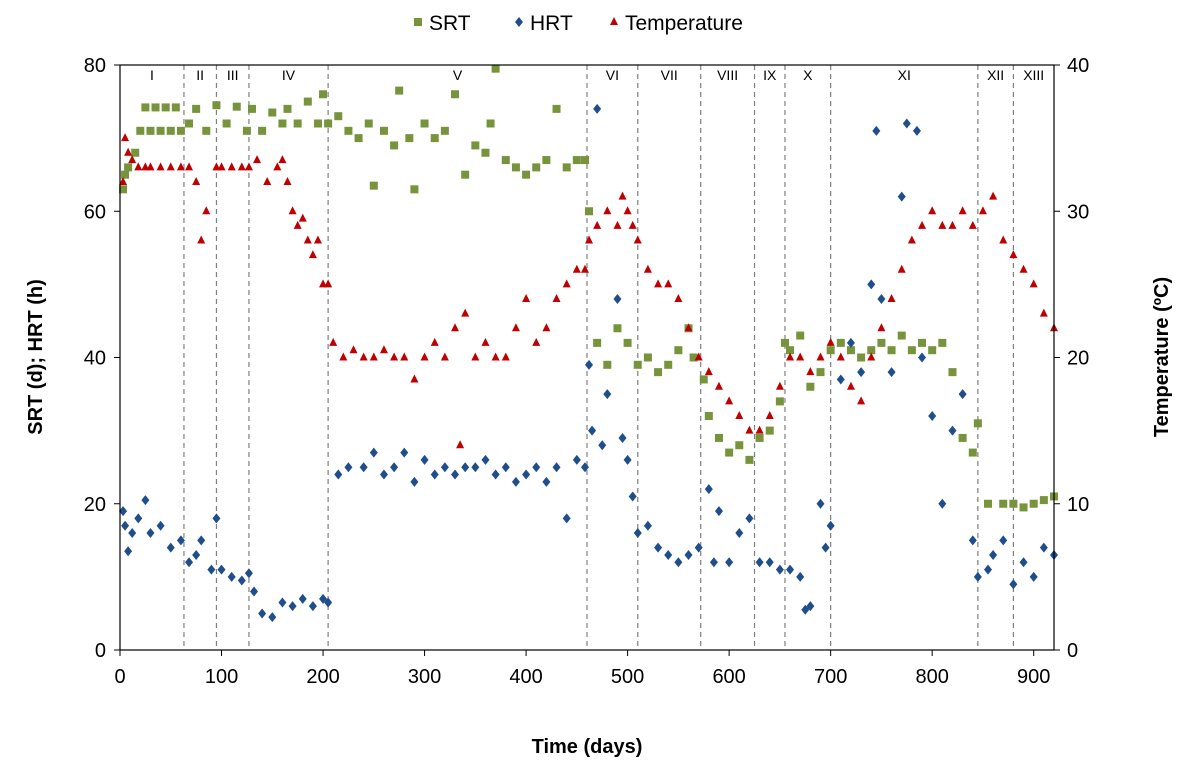 The image size is (1185, 767). Describe the element at coordinates (233, 75) in the screenshot. I see `phase-label: III` at that location.